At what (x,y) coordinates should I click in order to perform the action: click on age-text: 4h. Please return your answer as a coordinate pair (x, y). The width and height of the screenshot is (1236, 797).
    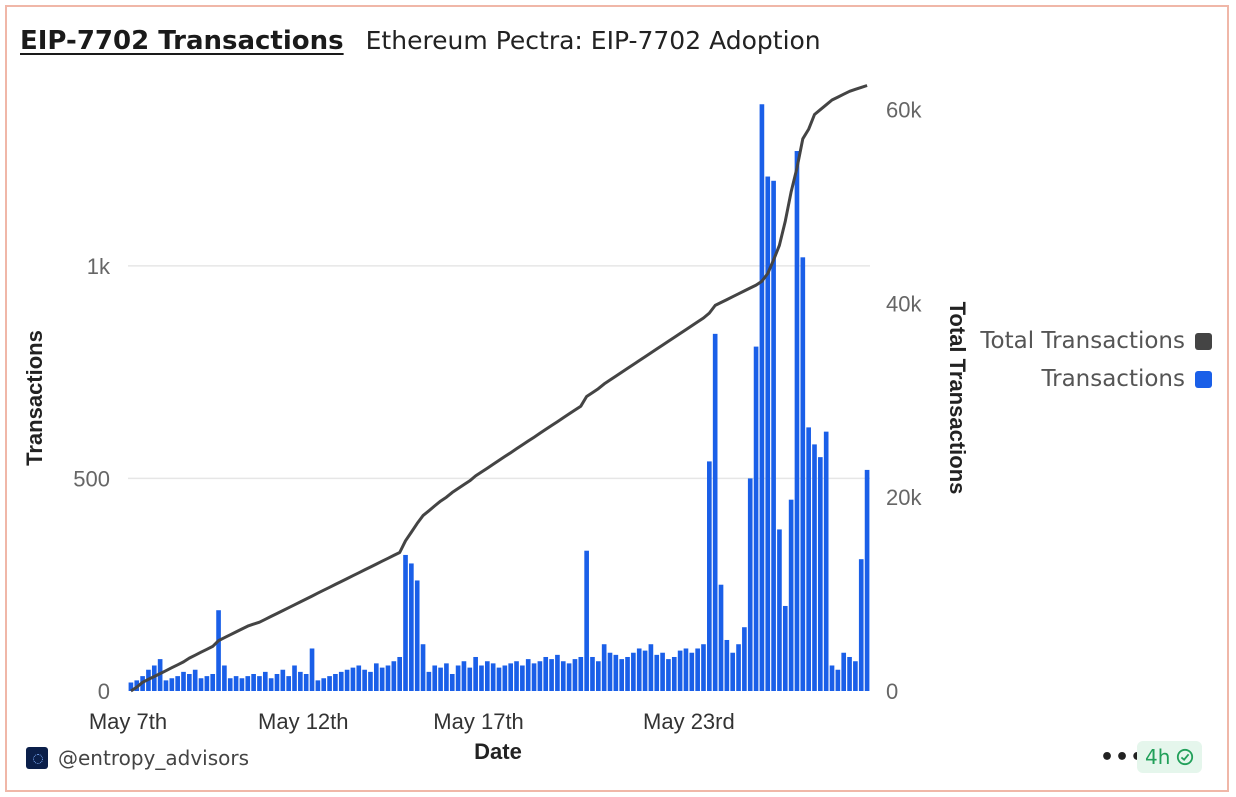
    Looking at the image, I should click on (1158, 757).